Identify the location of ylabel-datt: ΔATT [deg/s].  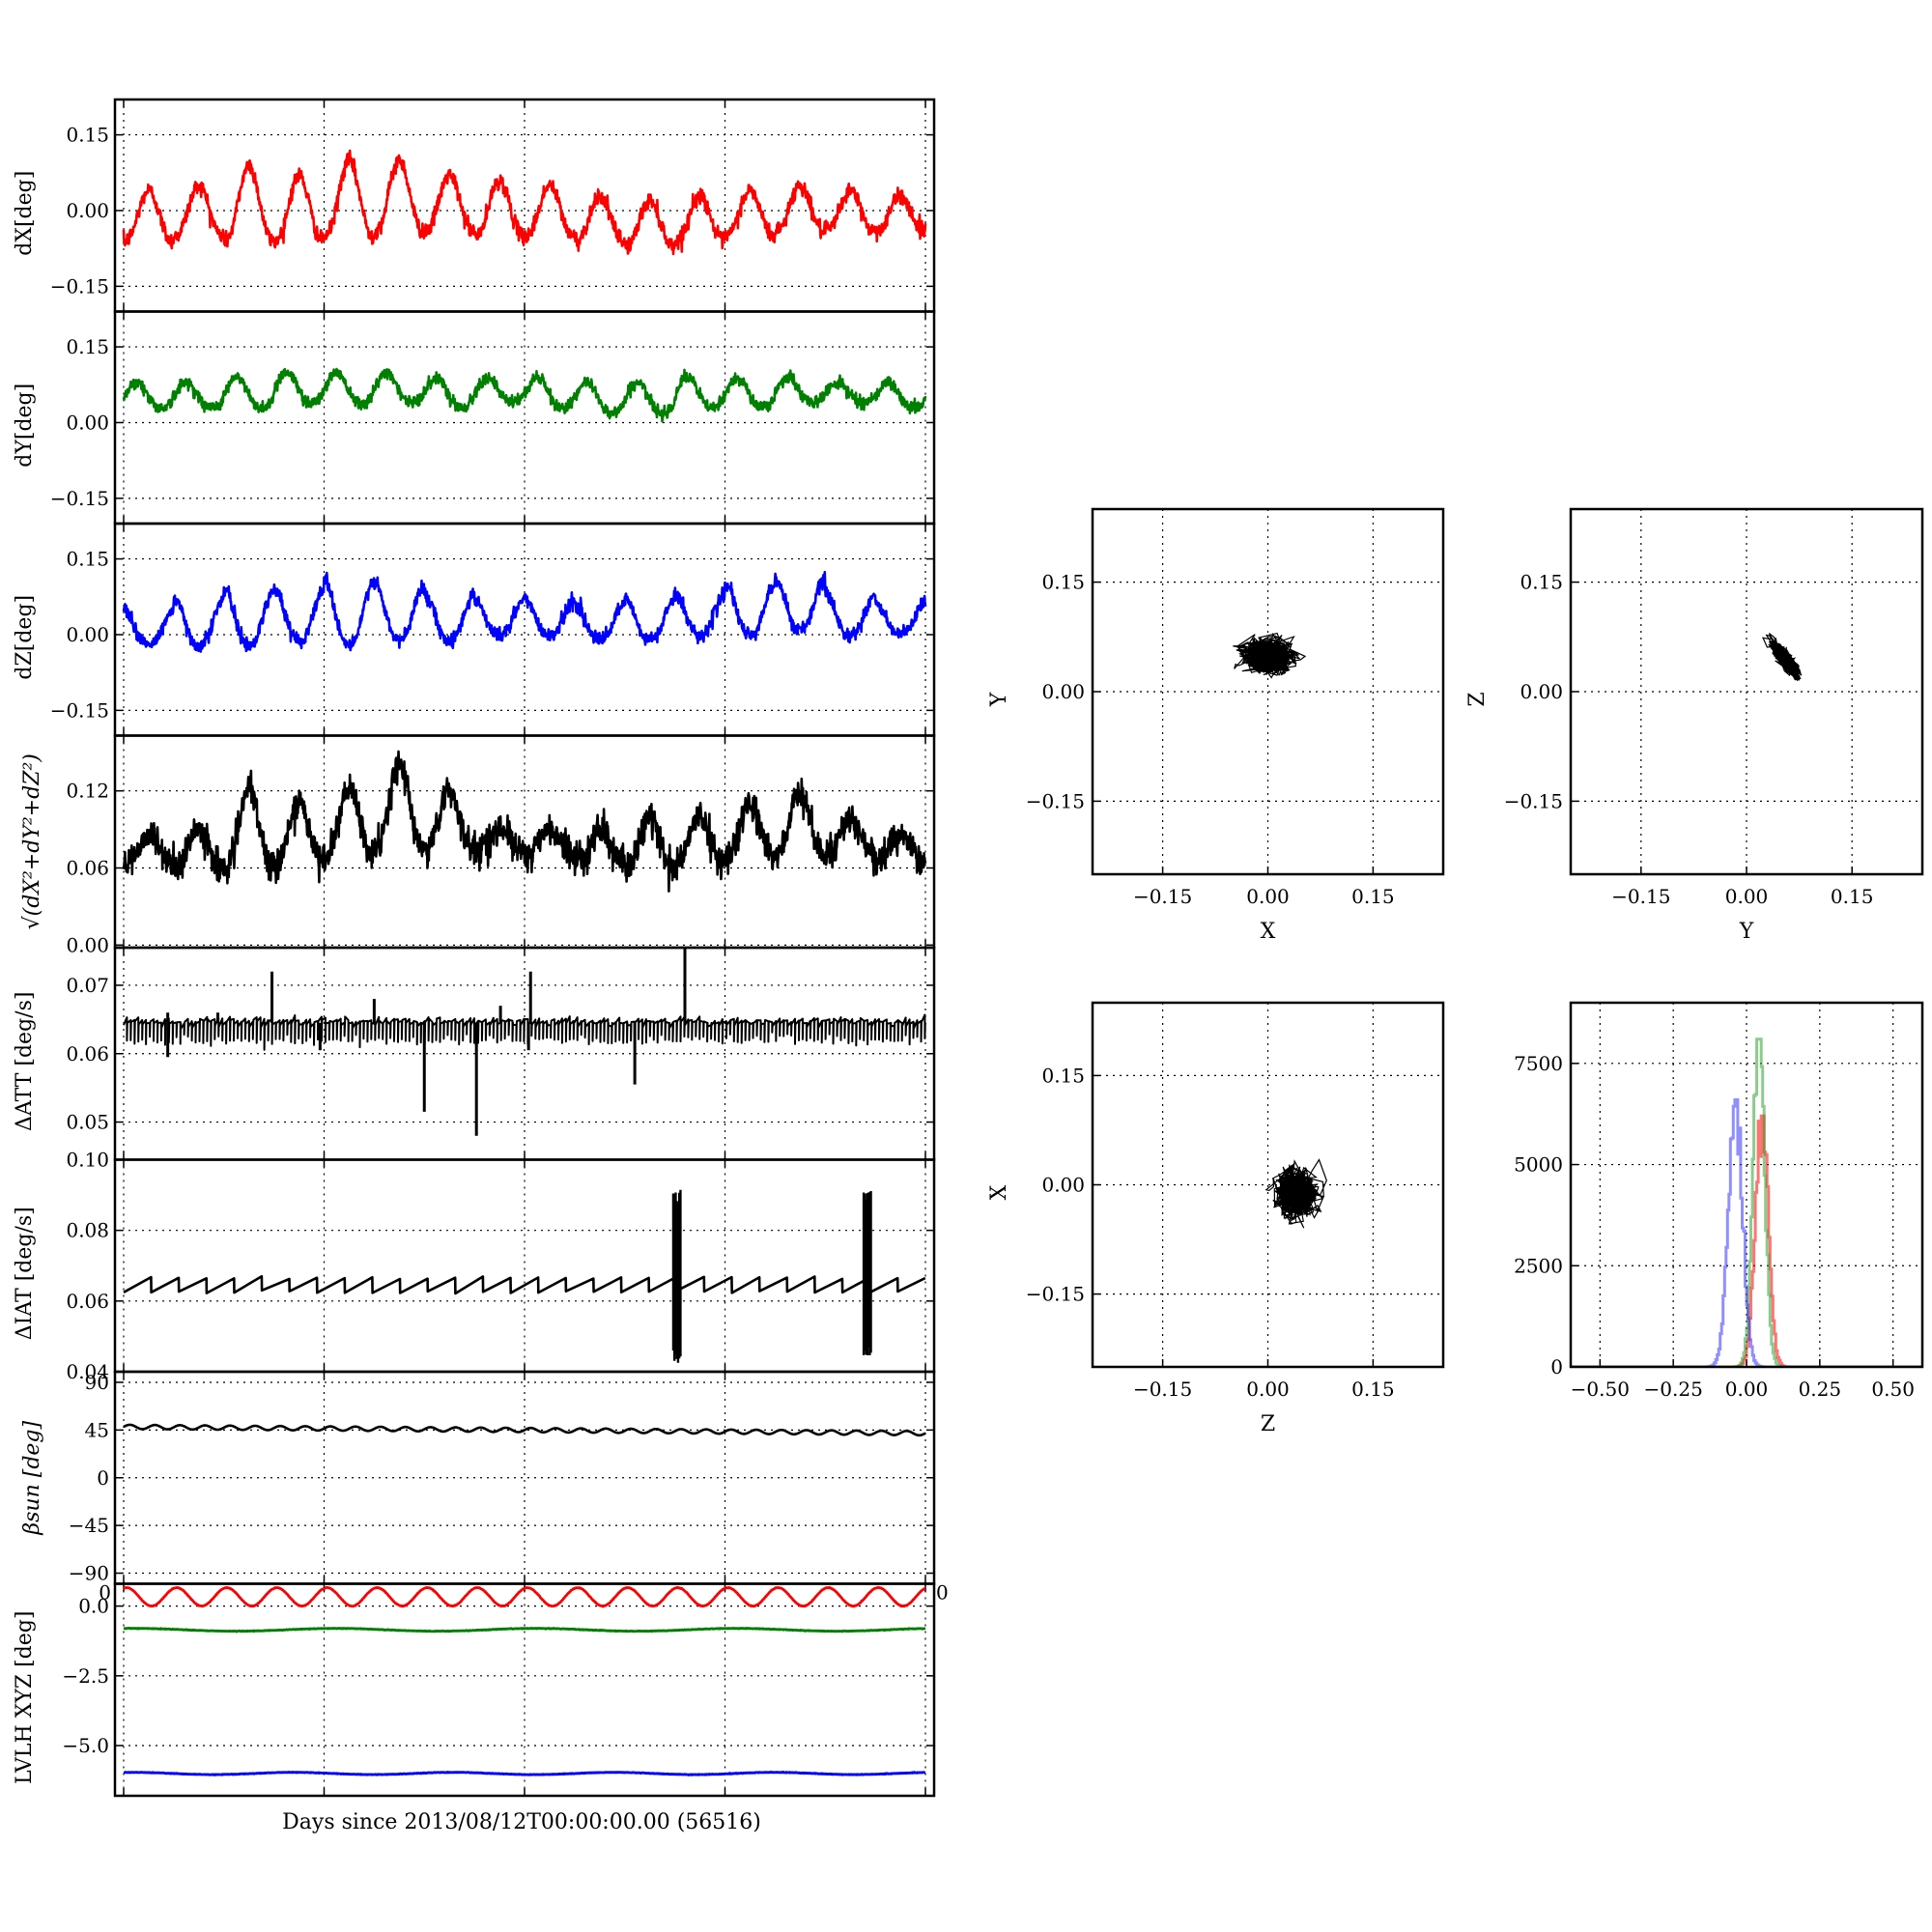
(25, 1061).